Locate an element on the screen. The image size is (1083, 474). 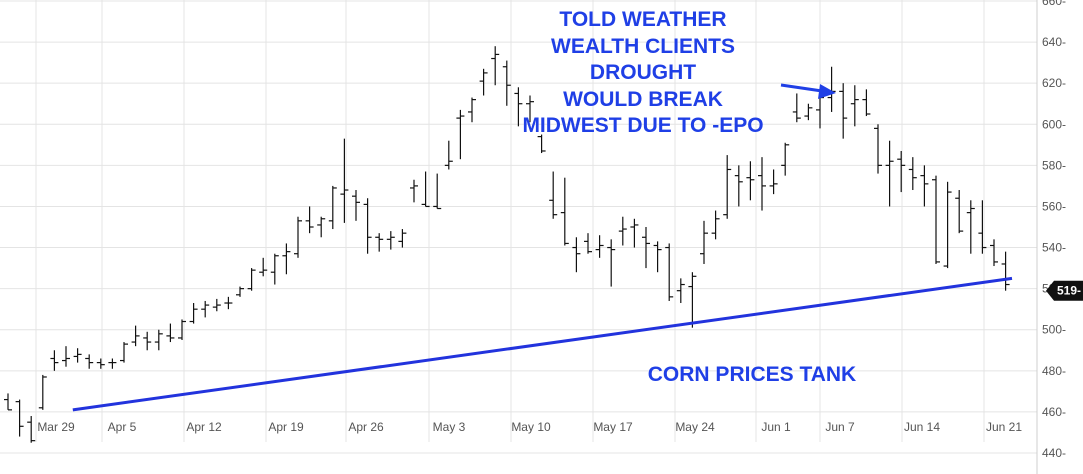
x-tick-label: May 24 is located at coordinates (695, 427).